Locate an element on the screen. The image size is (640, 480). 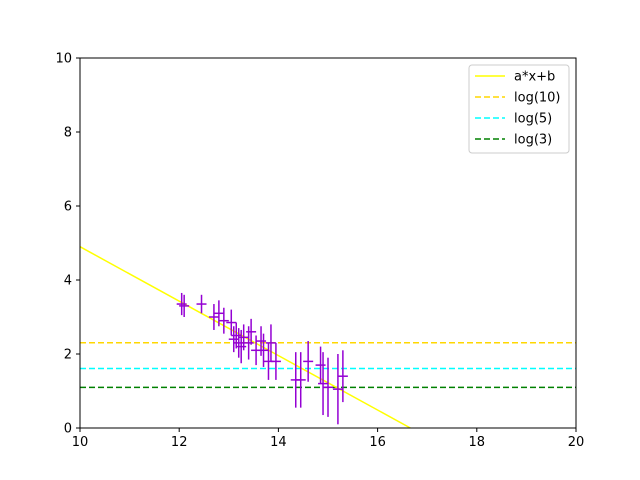
x-axis: 10 12 14 16 18 20 is located at coordinates (328, 439).